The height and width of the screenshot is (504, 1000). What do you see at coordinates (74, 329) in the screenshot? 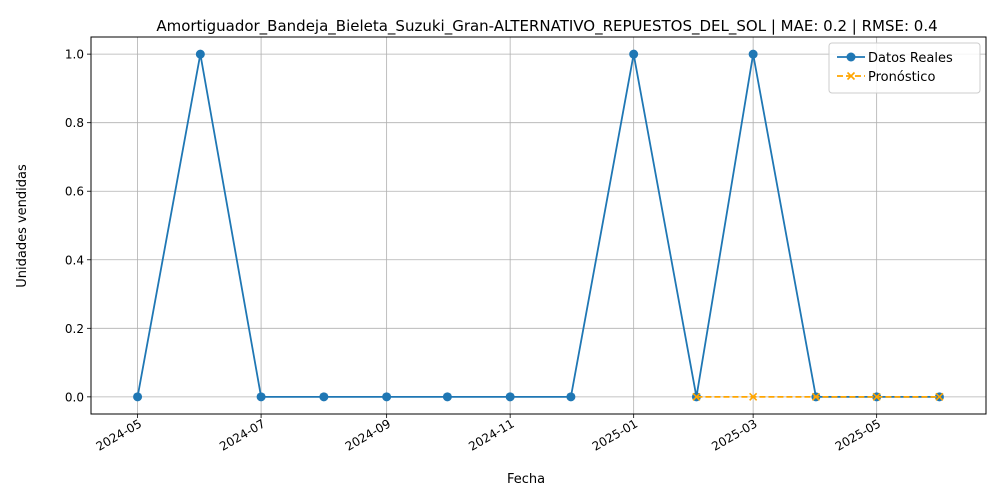
I see `y-tick-label: 0.2` at bounding box center [74, 329].